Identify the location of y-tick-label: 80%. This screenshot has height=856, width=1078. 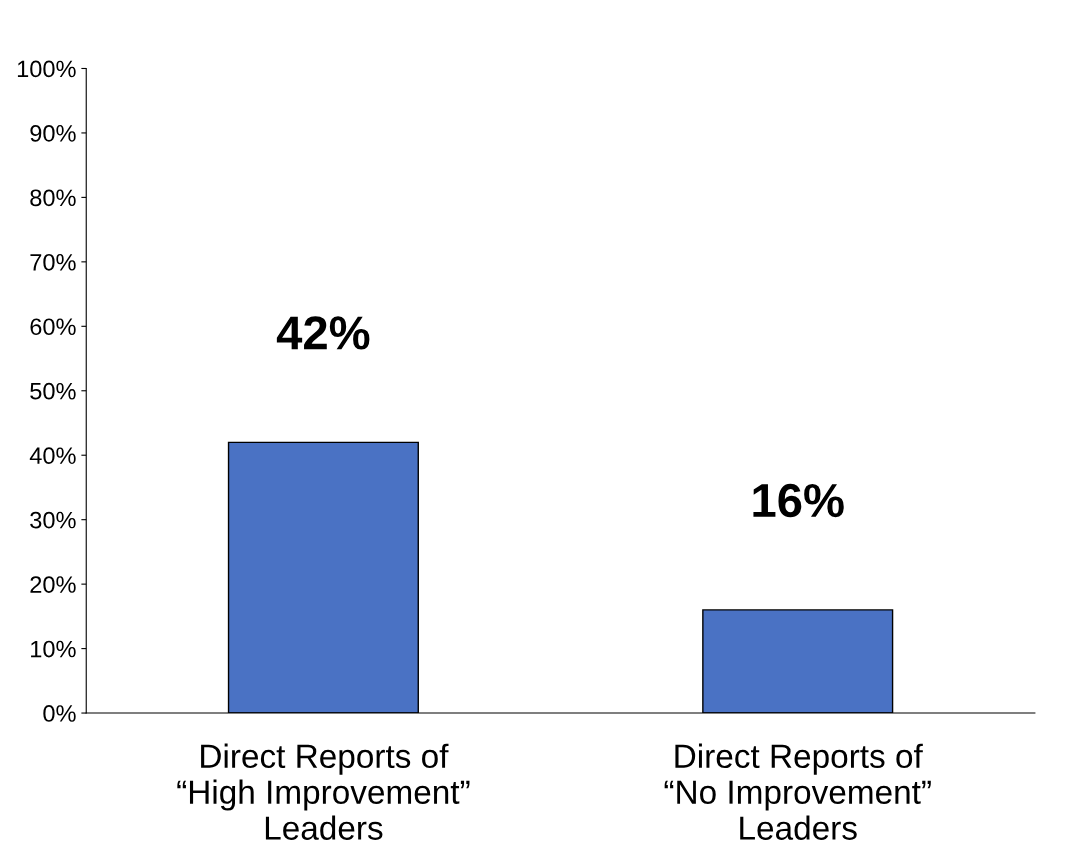
(53, 198).